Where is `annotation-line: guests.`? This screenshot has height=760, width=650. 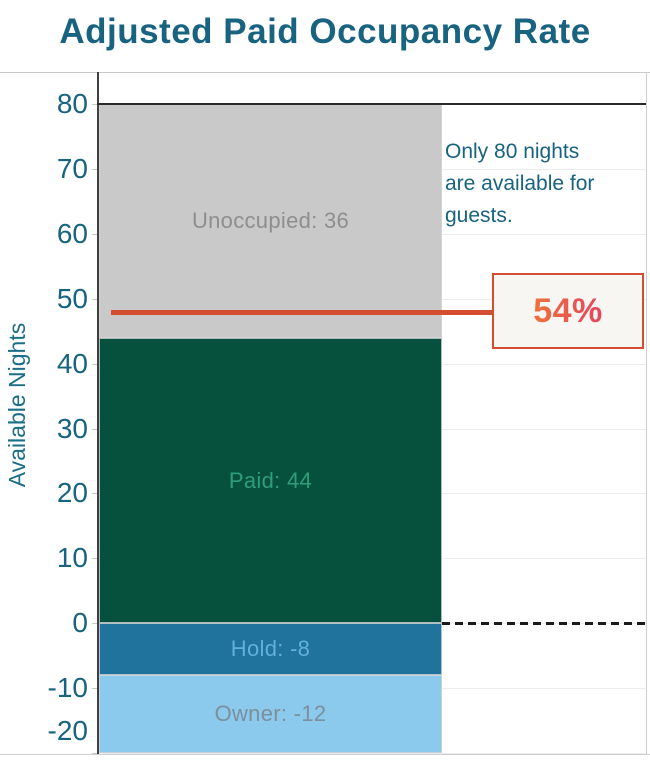 annotation-line: guests. is located at coordinates (479, 215).